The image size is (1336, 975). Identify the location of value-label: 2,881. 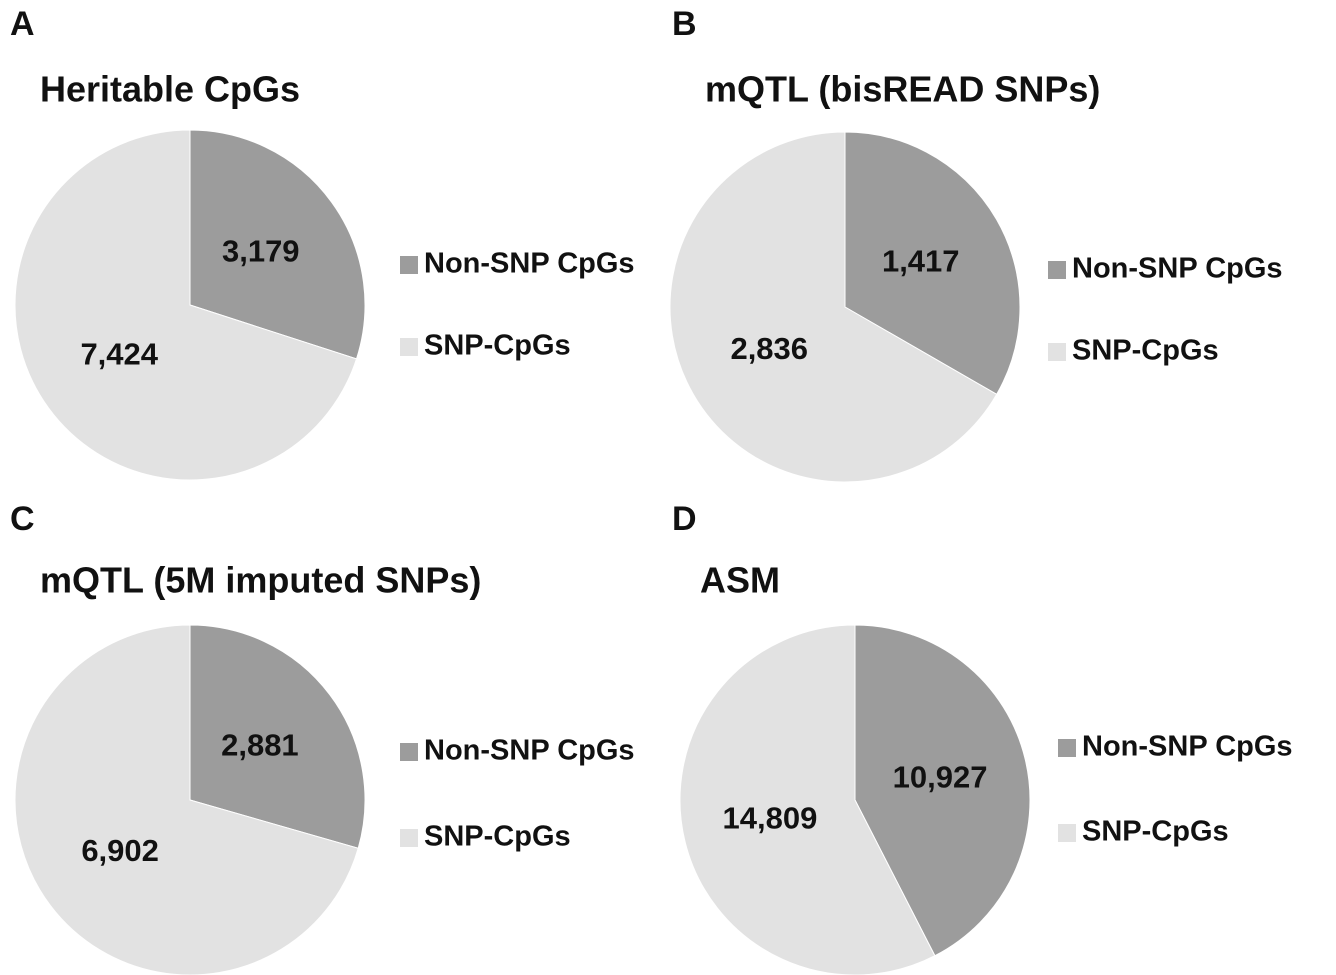
(260, 745).